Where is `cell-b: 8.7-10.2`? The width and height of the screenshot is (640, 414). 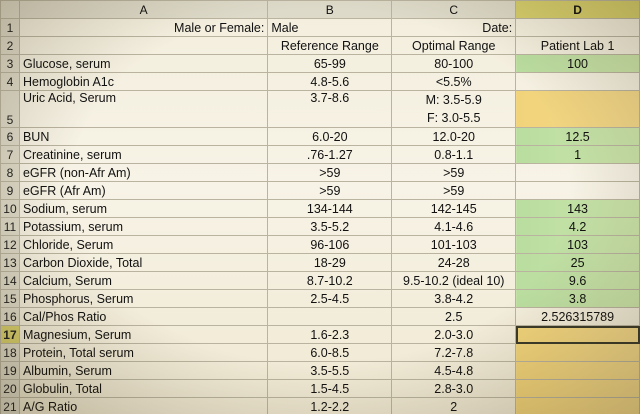
cell-b: 8.7-10.2 is located at coordinates (330, 280).